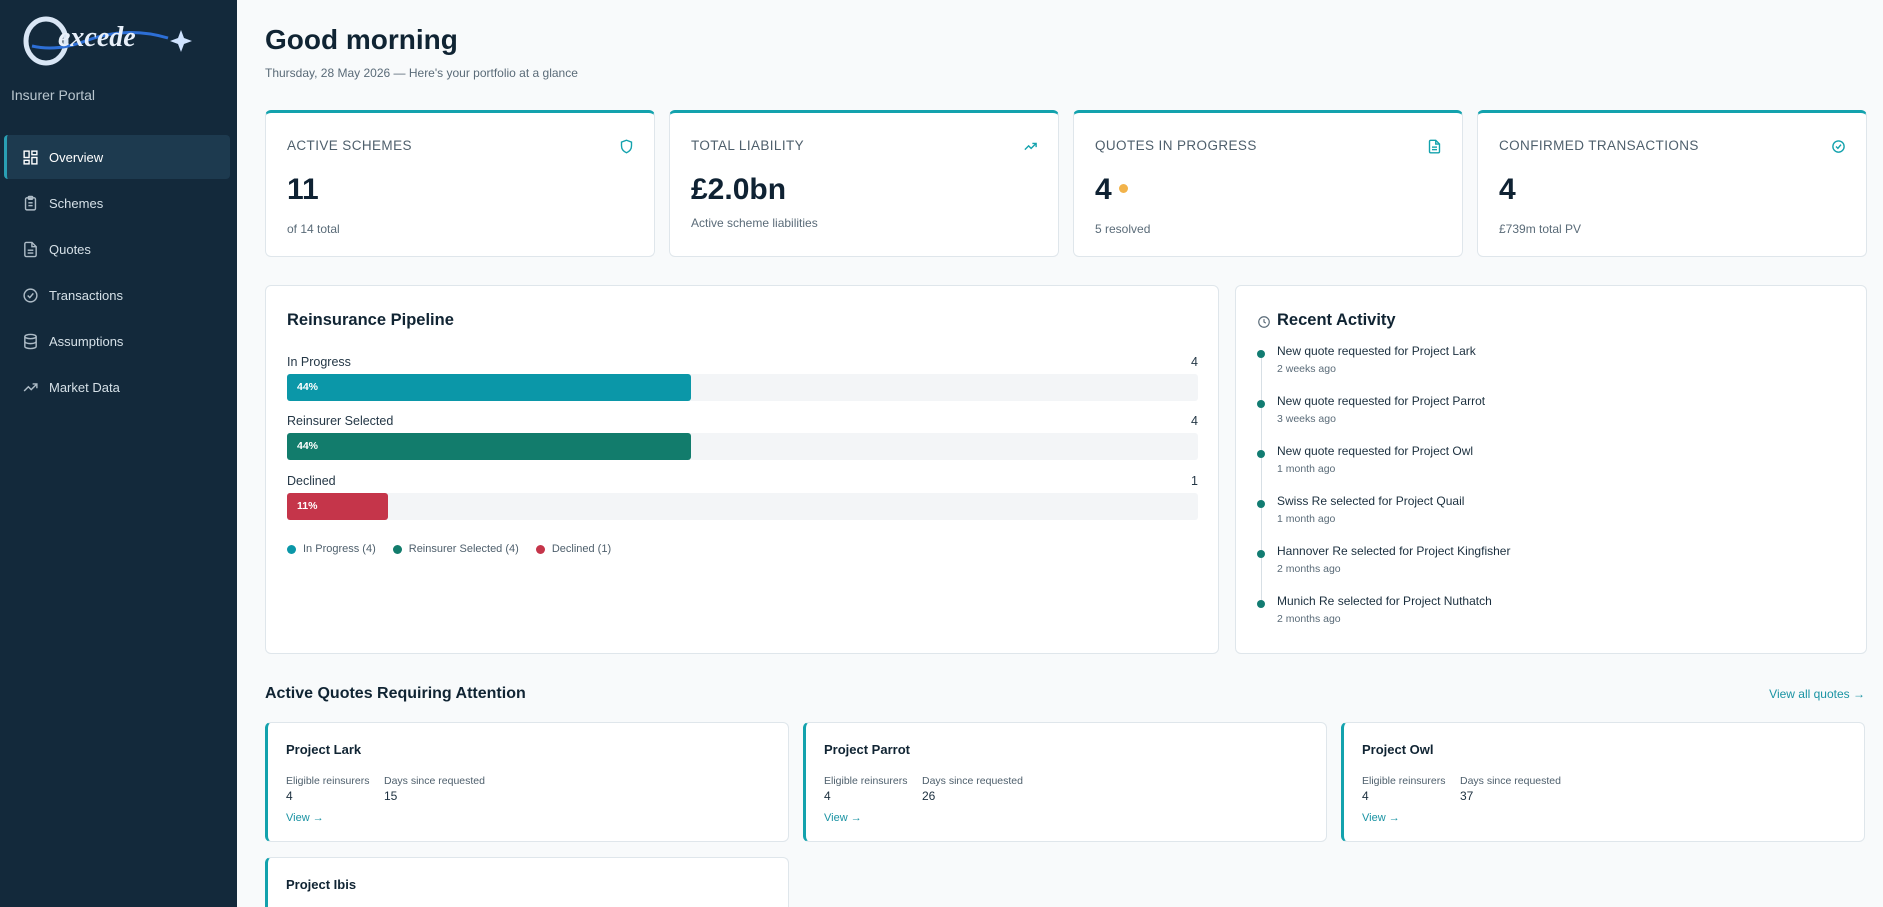 The width and height of the screenshot is (1883, 907). What do you see at coordinates (867, 749) in the screenshot?
I see `quote-name: Project Parrot` at bounding box center [867, 749].